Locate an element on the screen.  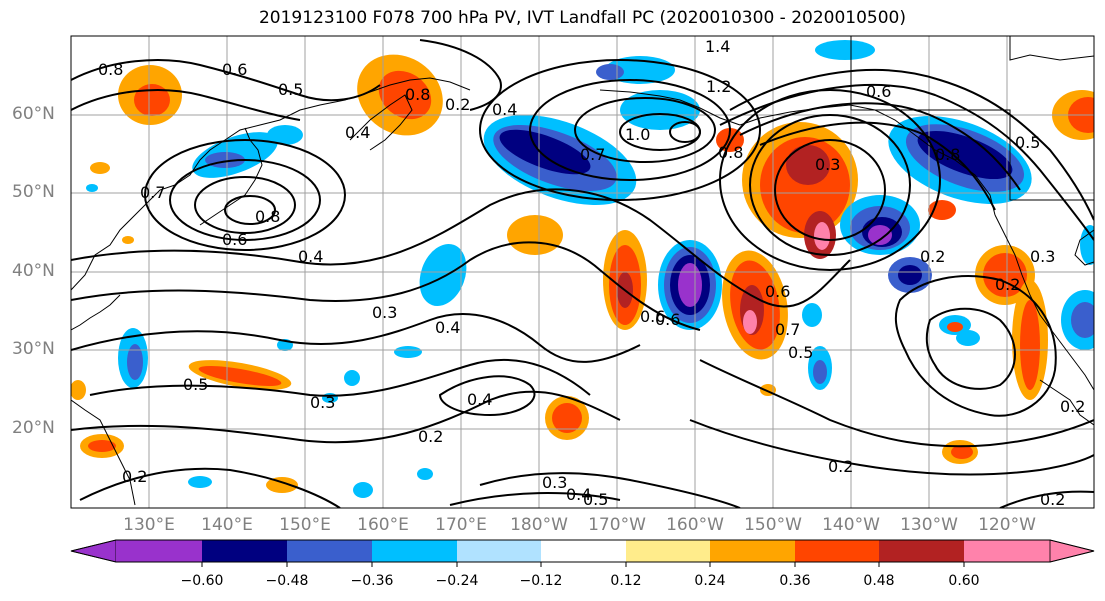
colorbar-tick-label: −0.36 is located at coordinates (372, 581).